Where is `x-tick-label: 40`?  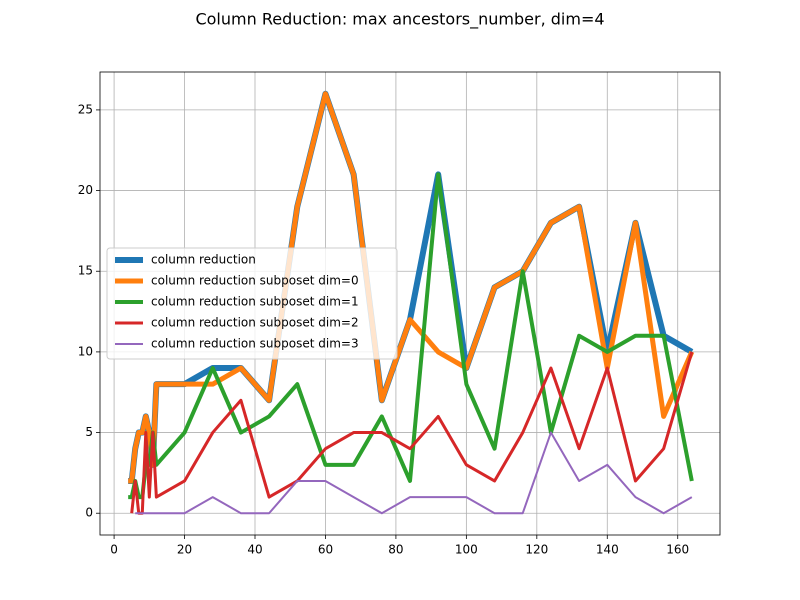
x-tick-label: 40 is located at coordinates (254, 550).